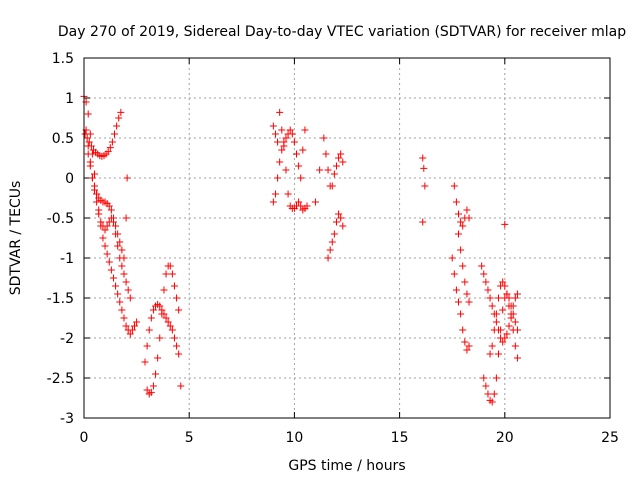 The height and width of the screenshot is (480, 640). I want to click on y-tick-label: 0.5, so click(63, 139).